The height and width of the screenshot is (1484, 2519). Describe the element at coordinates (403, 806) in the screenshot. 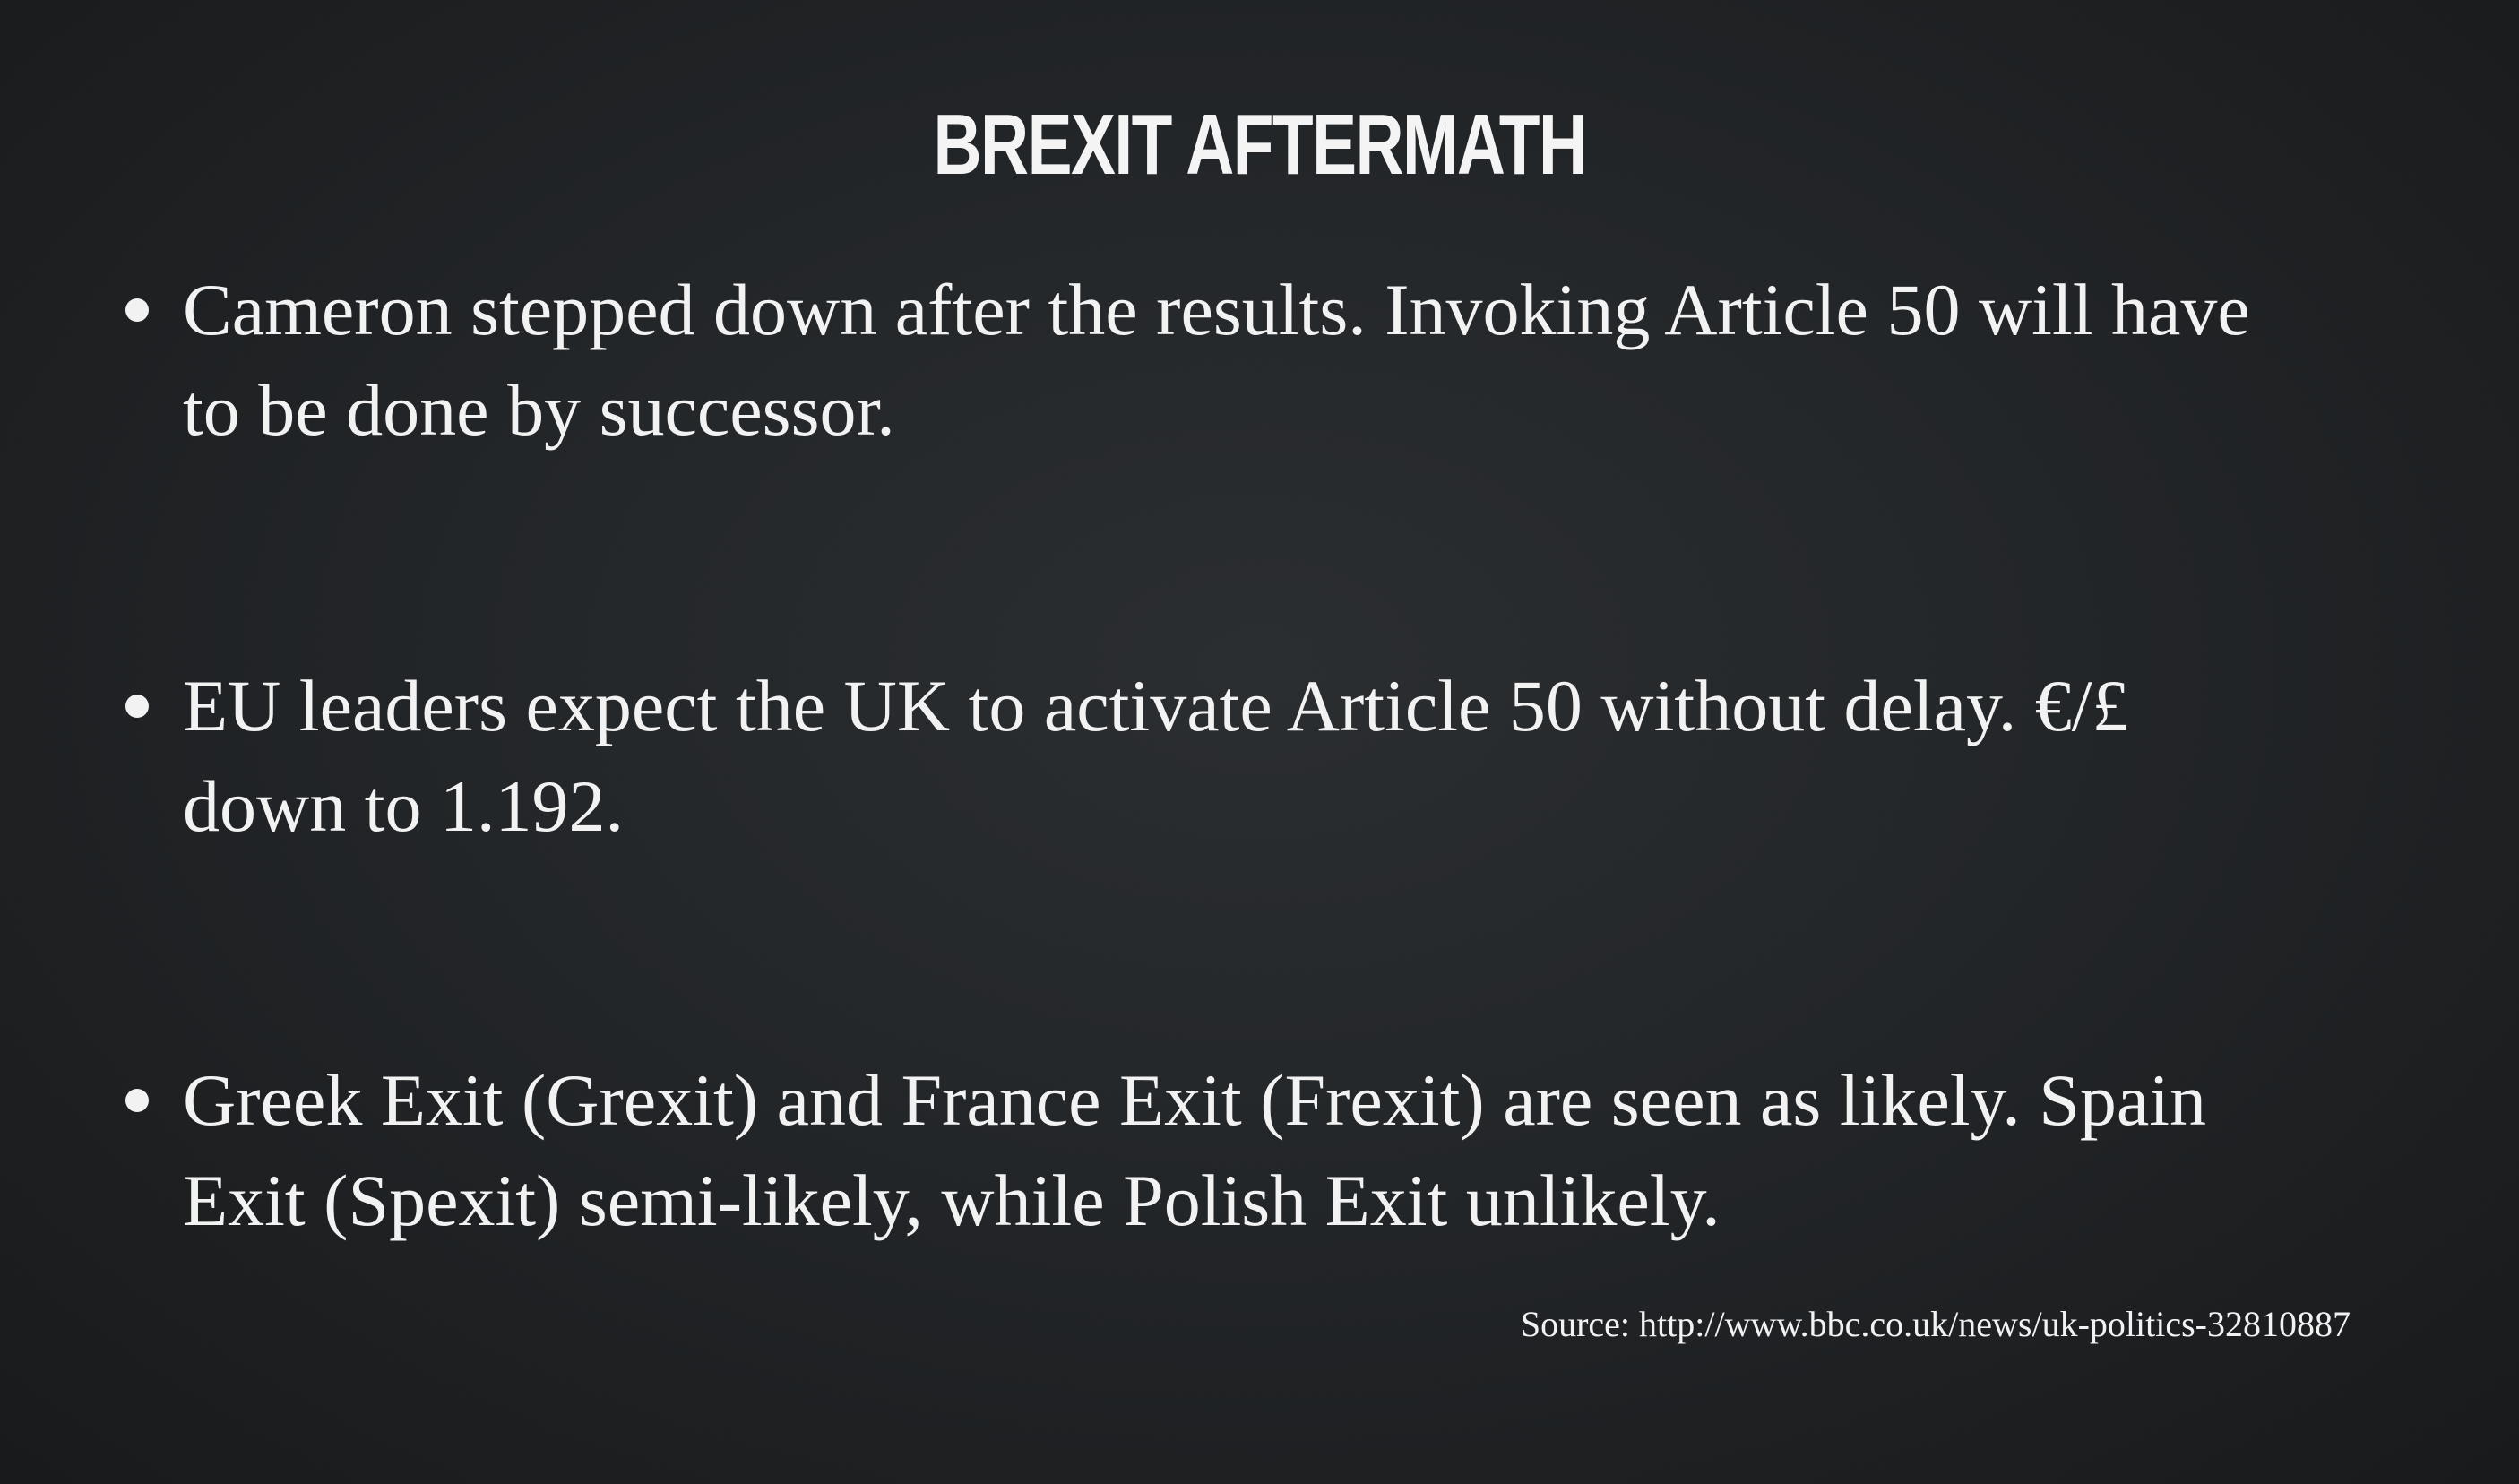

I see `bullet-line: down to 1.192.` at that location.